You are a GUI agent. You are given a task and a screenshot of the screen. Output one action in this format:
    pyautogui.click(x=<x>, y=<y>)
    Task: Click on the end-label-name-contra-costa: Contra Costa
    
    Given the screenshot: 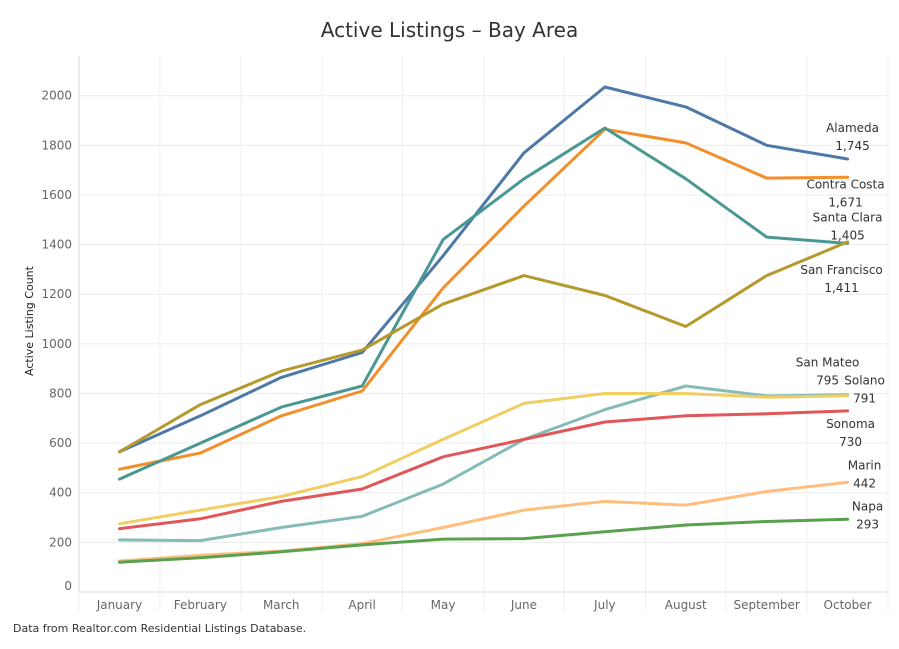 What is the action you would take?
    pyautogui.click(x=845, y=184)
    